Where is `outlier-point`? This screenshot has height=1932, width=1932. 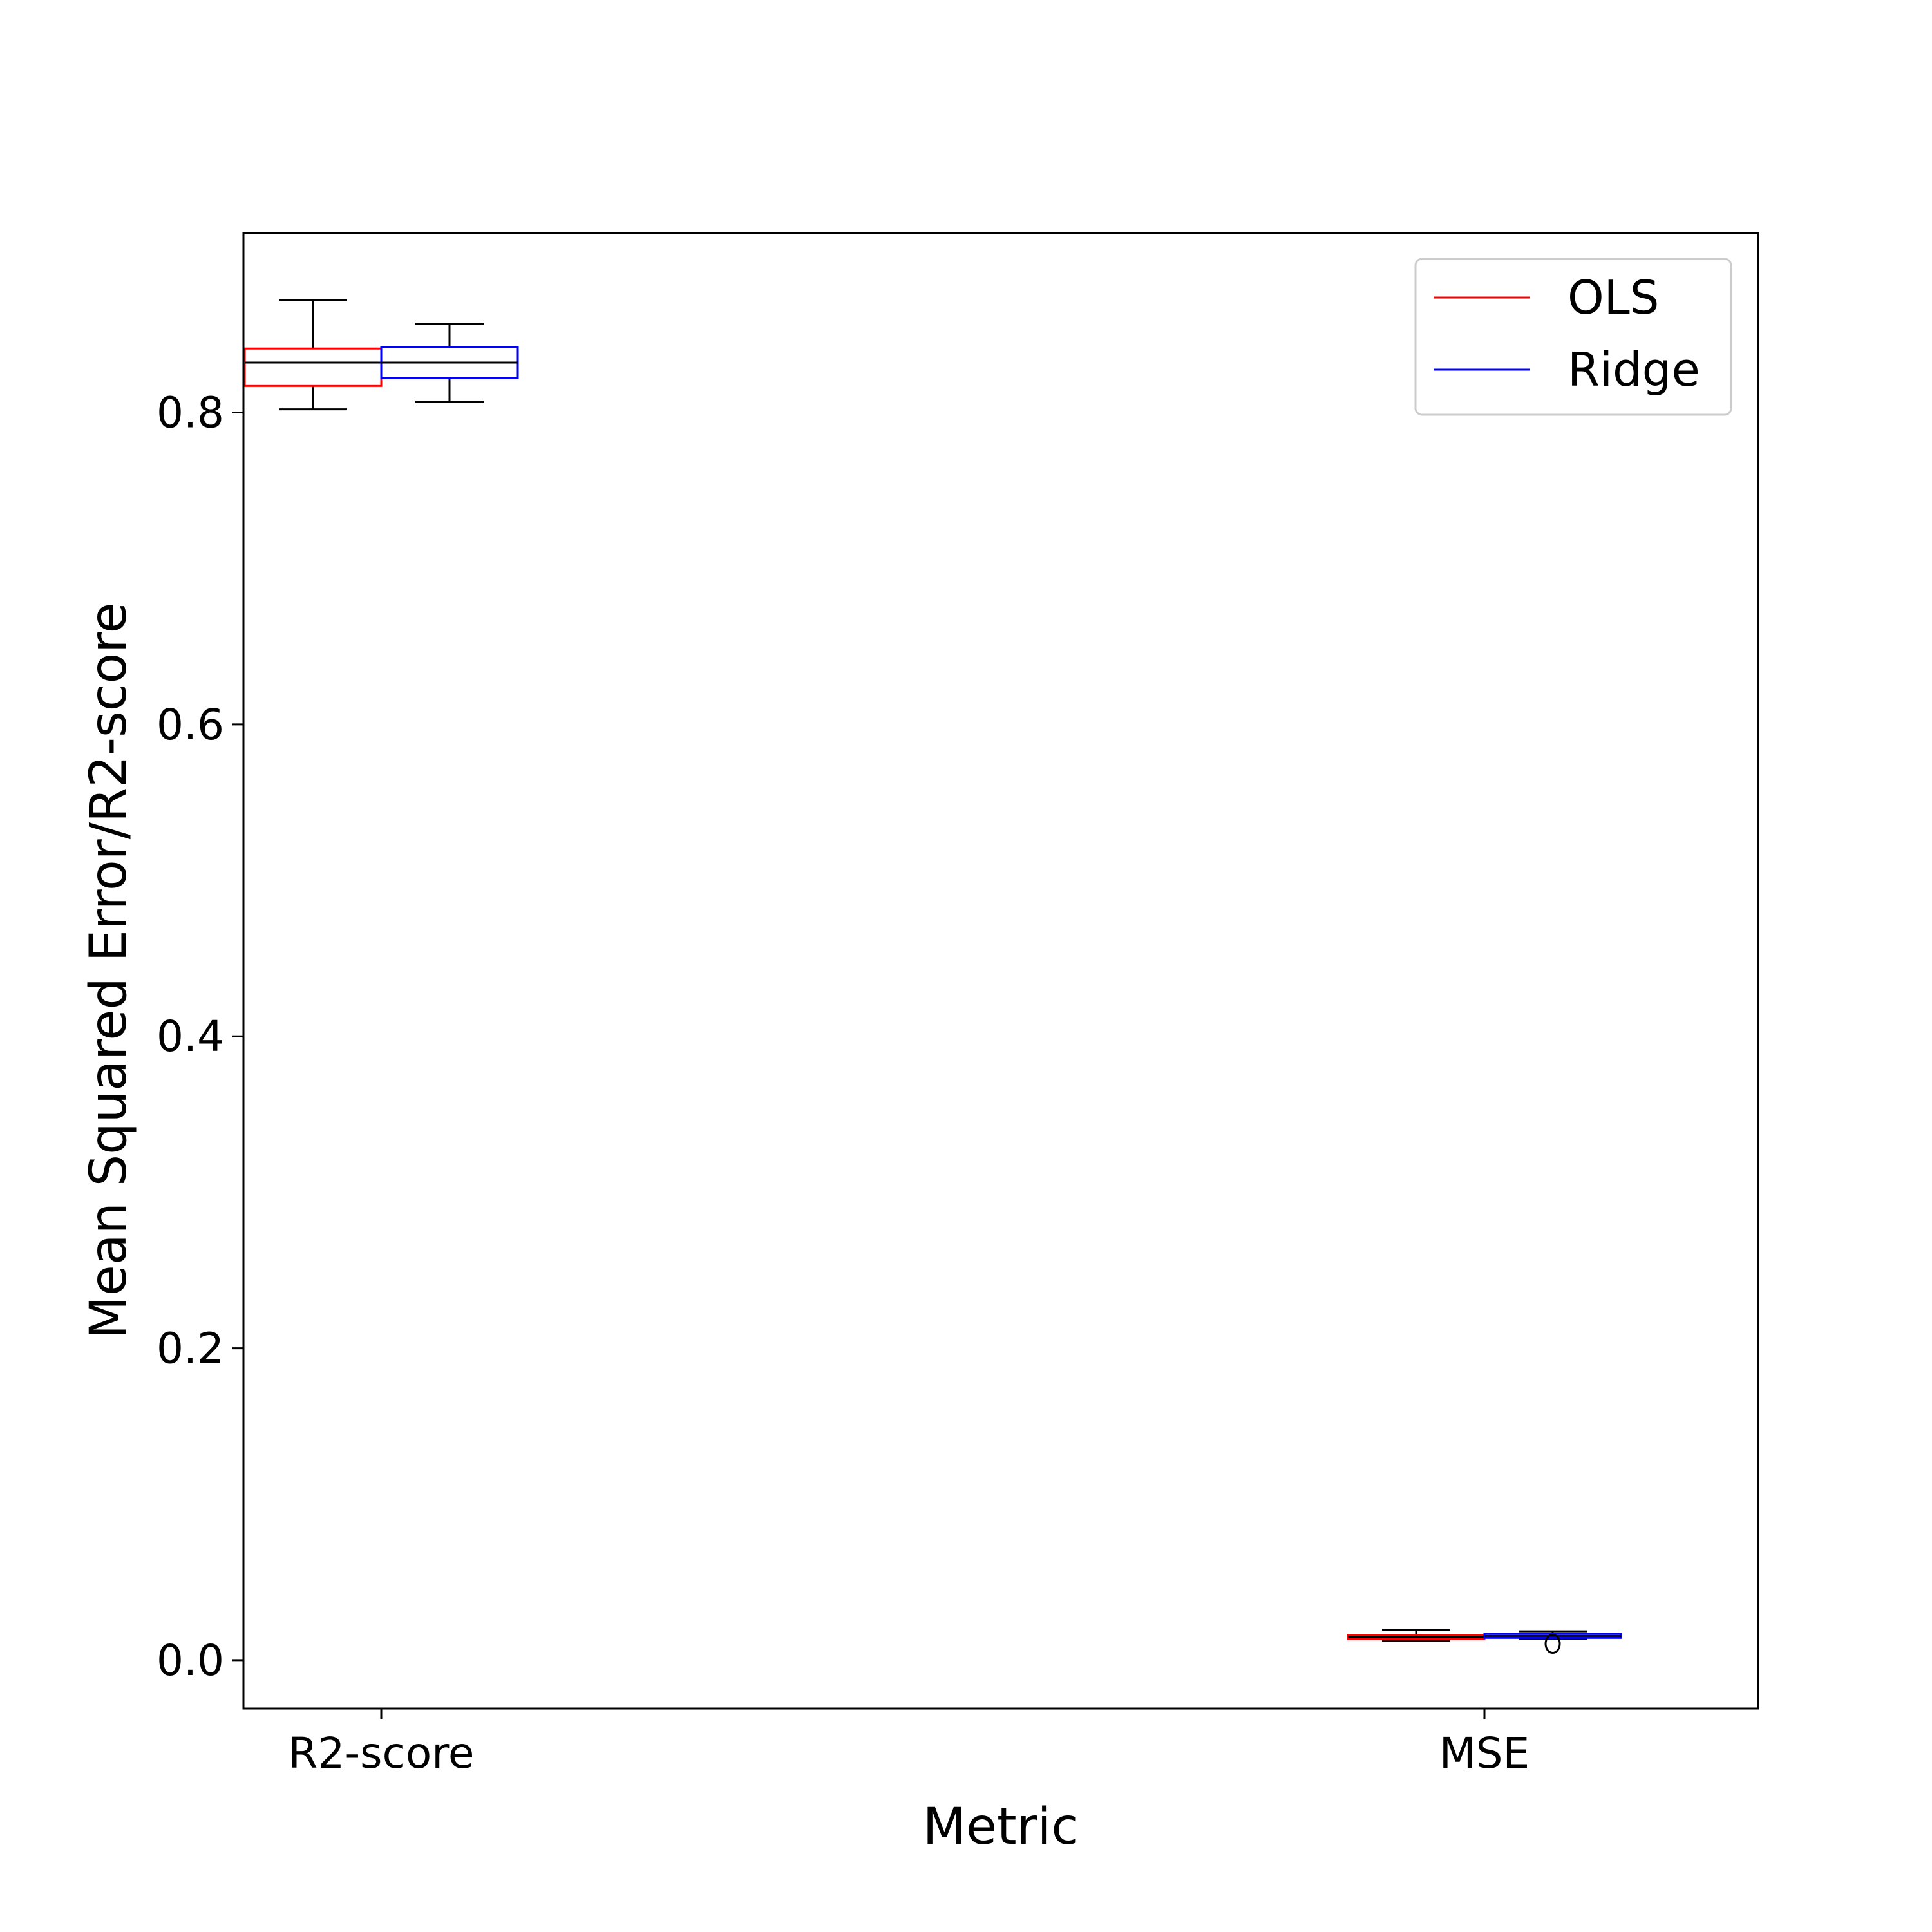 outlier-point is located at coordinates (1552, 1643).